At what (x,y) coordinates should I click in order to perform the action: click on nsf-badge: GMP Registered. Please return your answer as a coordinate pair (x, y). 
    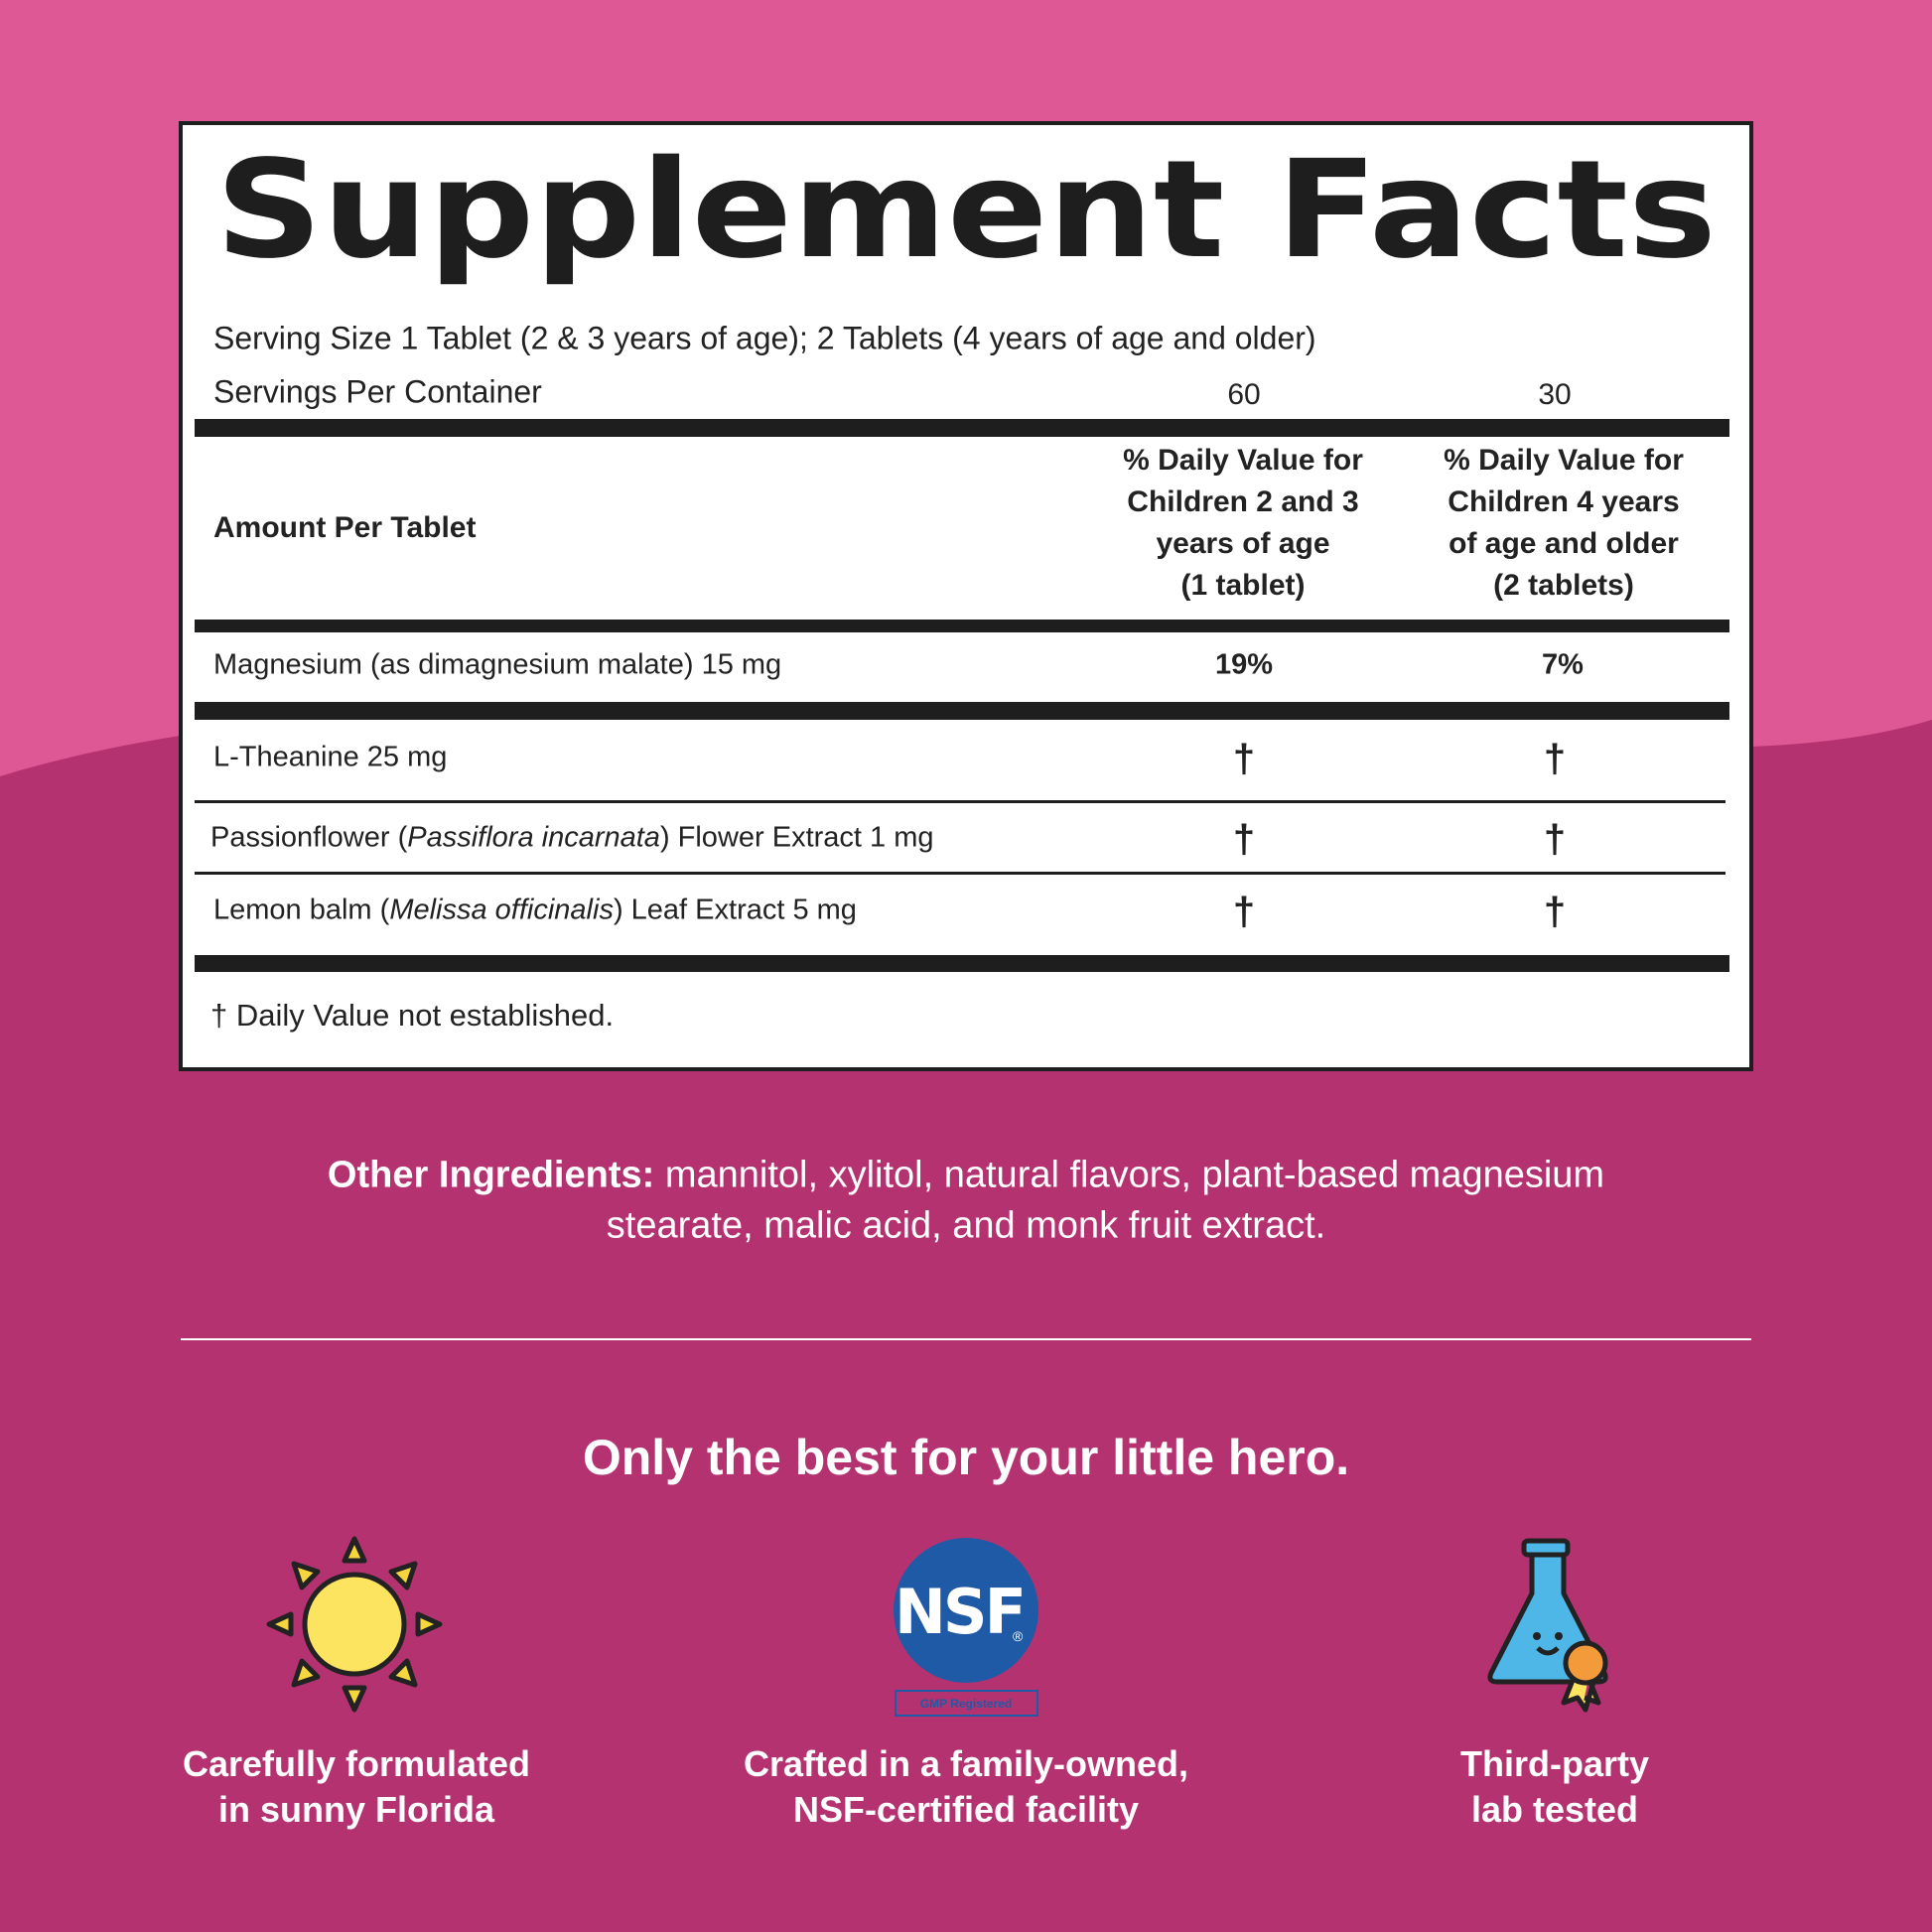
    Looking at the image, I should click on (966, 1704).